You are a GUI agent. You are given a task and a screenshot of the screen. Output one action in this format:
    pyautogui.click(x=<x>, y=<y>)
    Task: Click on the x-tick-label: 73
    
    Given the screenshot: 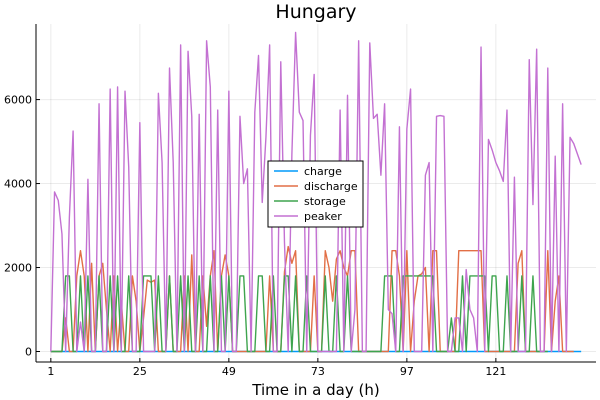 What is the action you would take?
    pyautogui.click(x=318, y=371)
    